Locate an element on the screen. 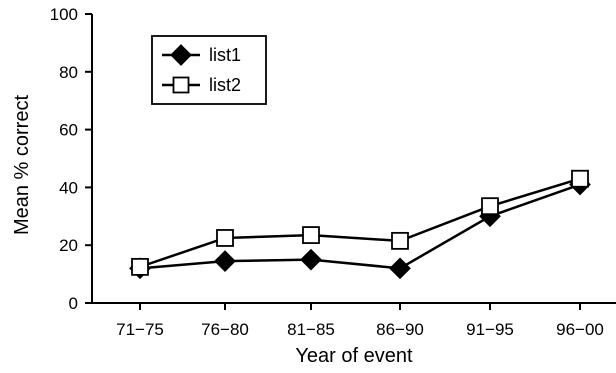  x-axis-title: Year of event is located at coordinates (354, 356).